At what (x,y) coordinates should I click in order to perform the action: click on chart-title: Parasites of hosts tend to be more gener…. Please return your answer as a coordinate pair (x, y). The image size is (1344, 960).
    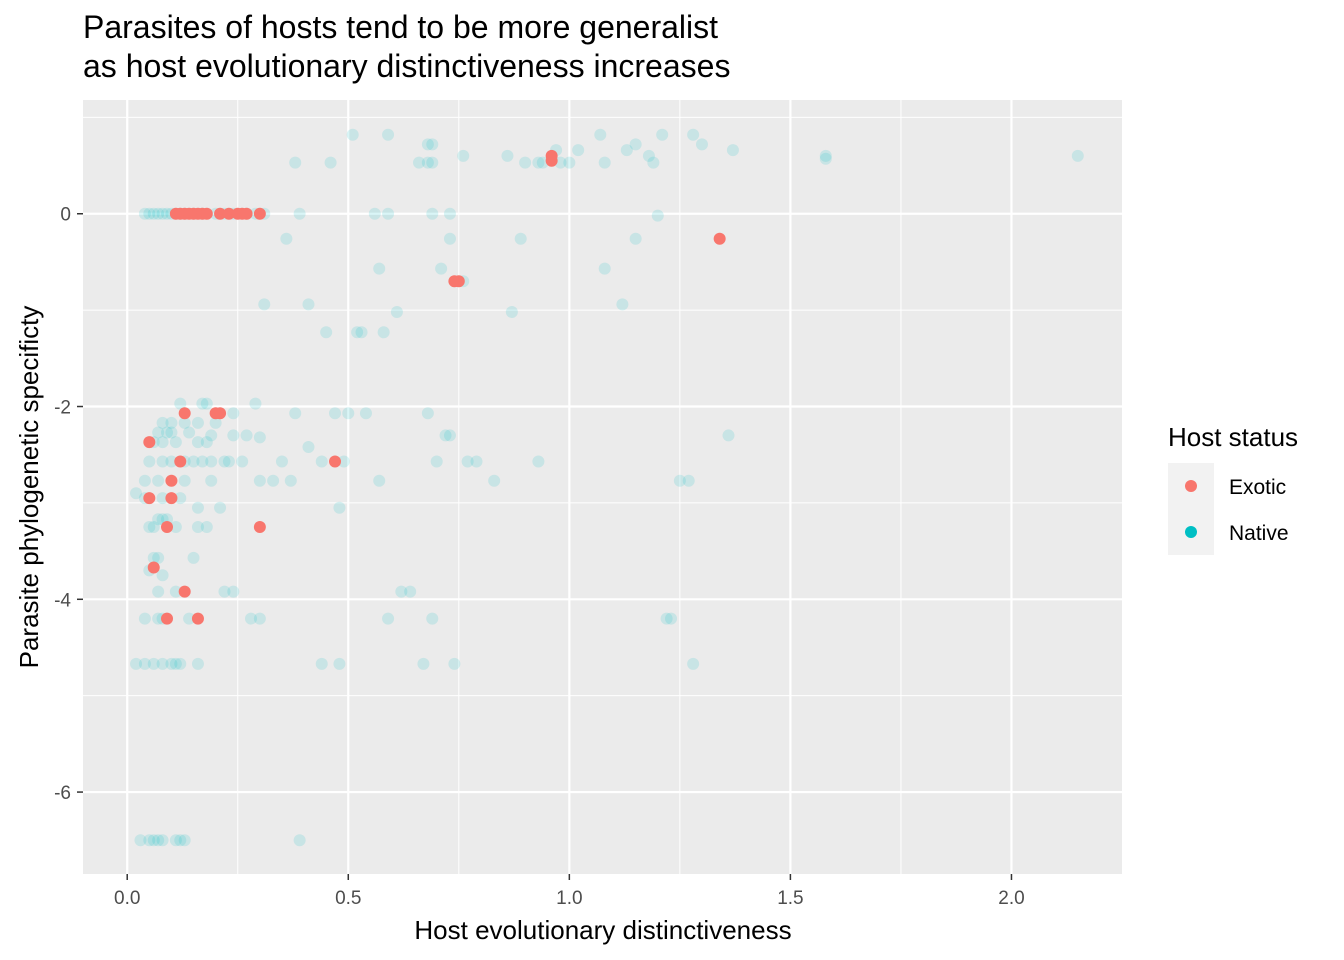
    Looking at the image, I should click on (400, 27).